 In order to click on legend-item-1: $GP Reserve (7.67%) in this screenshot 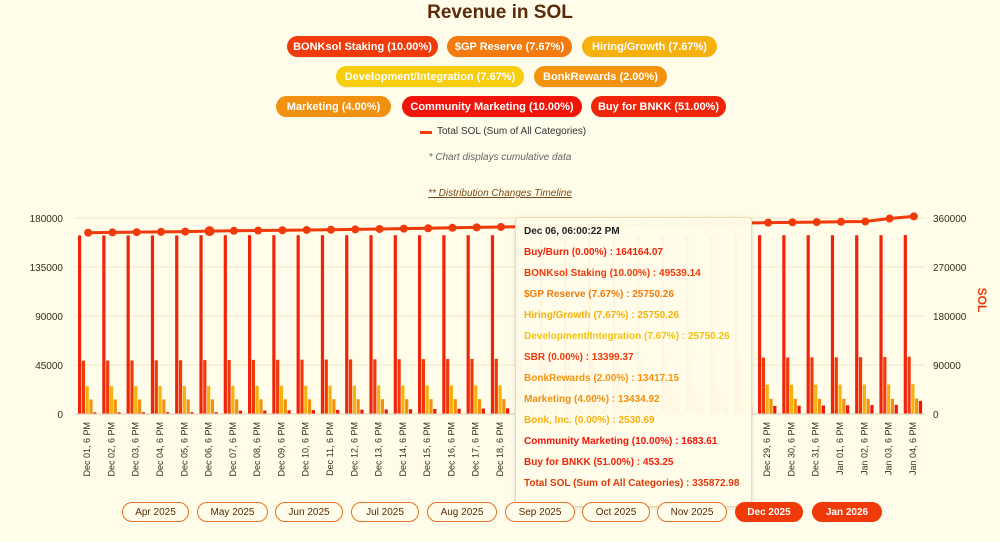, I will do `click(509, 46)`.